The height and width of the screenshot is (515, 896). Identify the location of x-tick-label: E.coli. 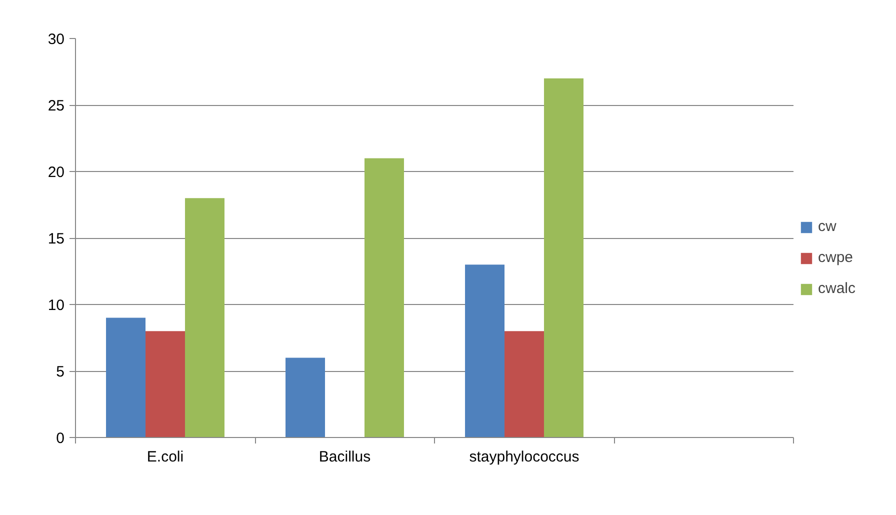
(165, 457).